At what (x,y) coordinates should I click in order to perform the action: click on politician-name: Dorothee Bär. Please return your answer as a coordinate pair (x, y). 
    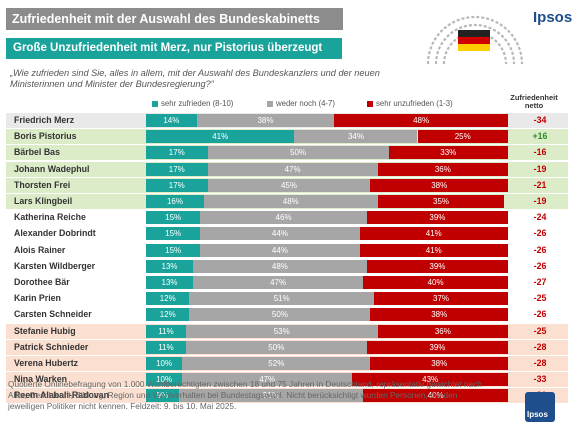
    Looking at the image, I should click on (42, 282).